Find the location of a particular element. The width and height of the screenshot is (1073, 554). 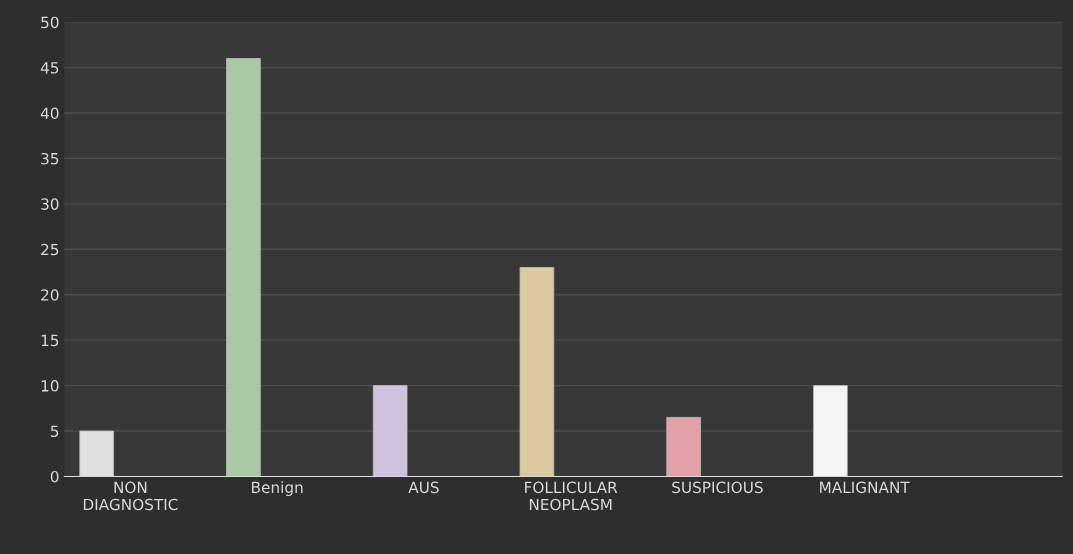

x-tick-label: AUS is located at coordinates (423, 487).